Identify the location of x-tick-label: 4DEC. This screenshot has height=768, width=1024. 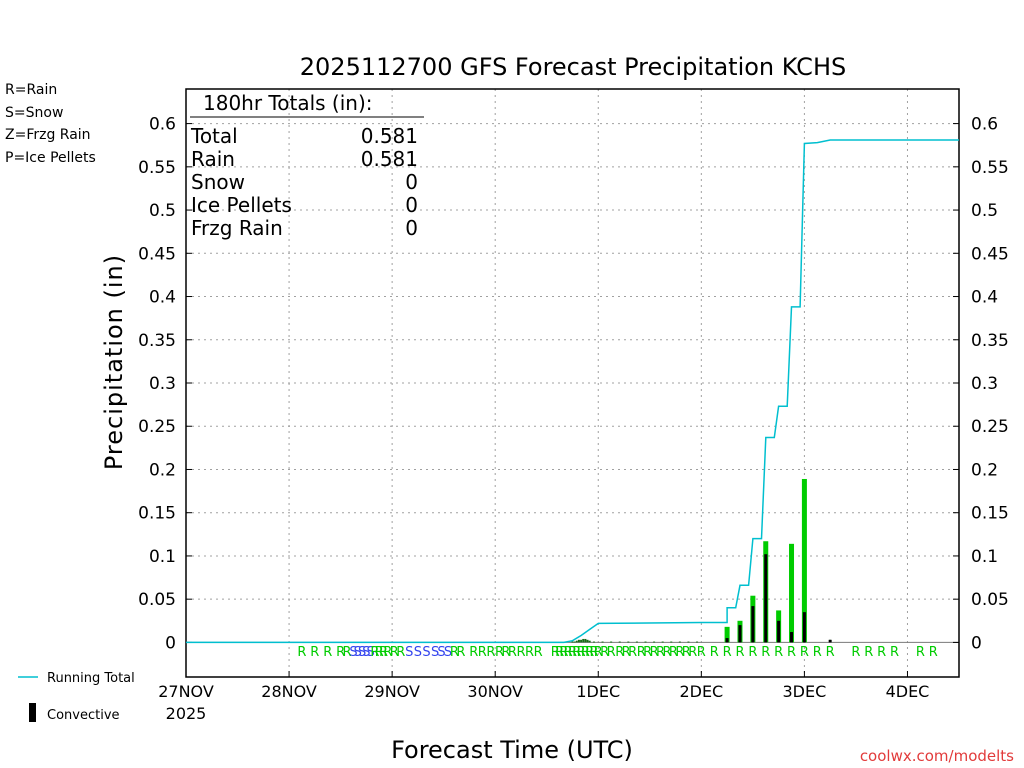
(908, 691).